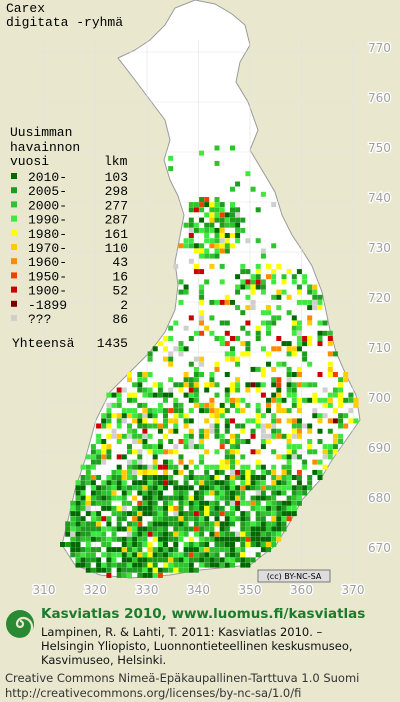 This screenshot has height=702, width=400. Describe the element at coordinates (14, 176) in the screenshot. I see `legend-swatch` at that location.